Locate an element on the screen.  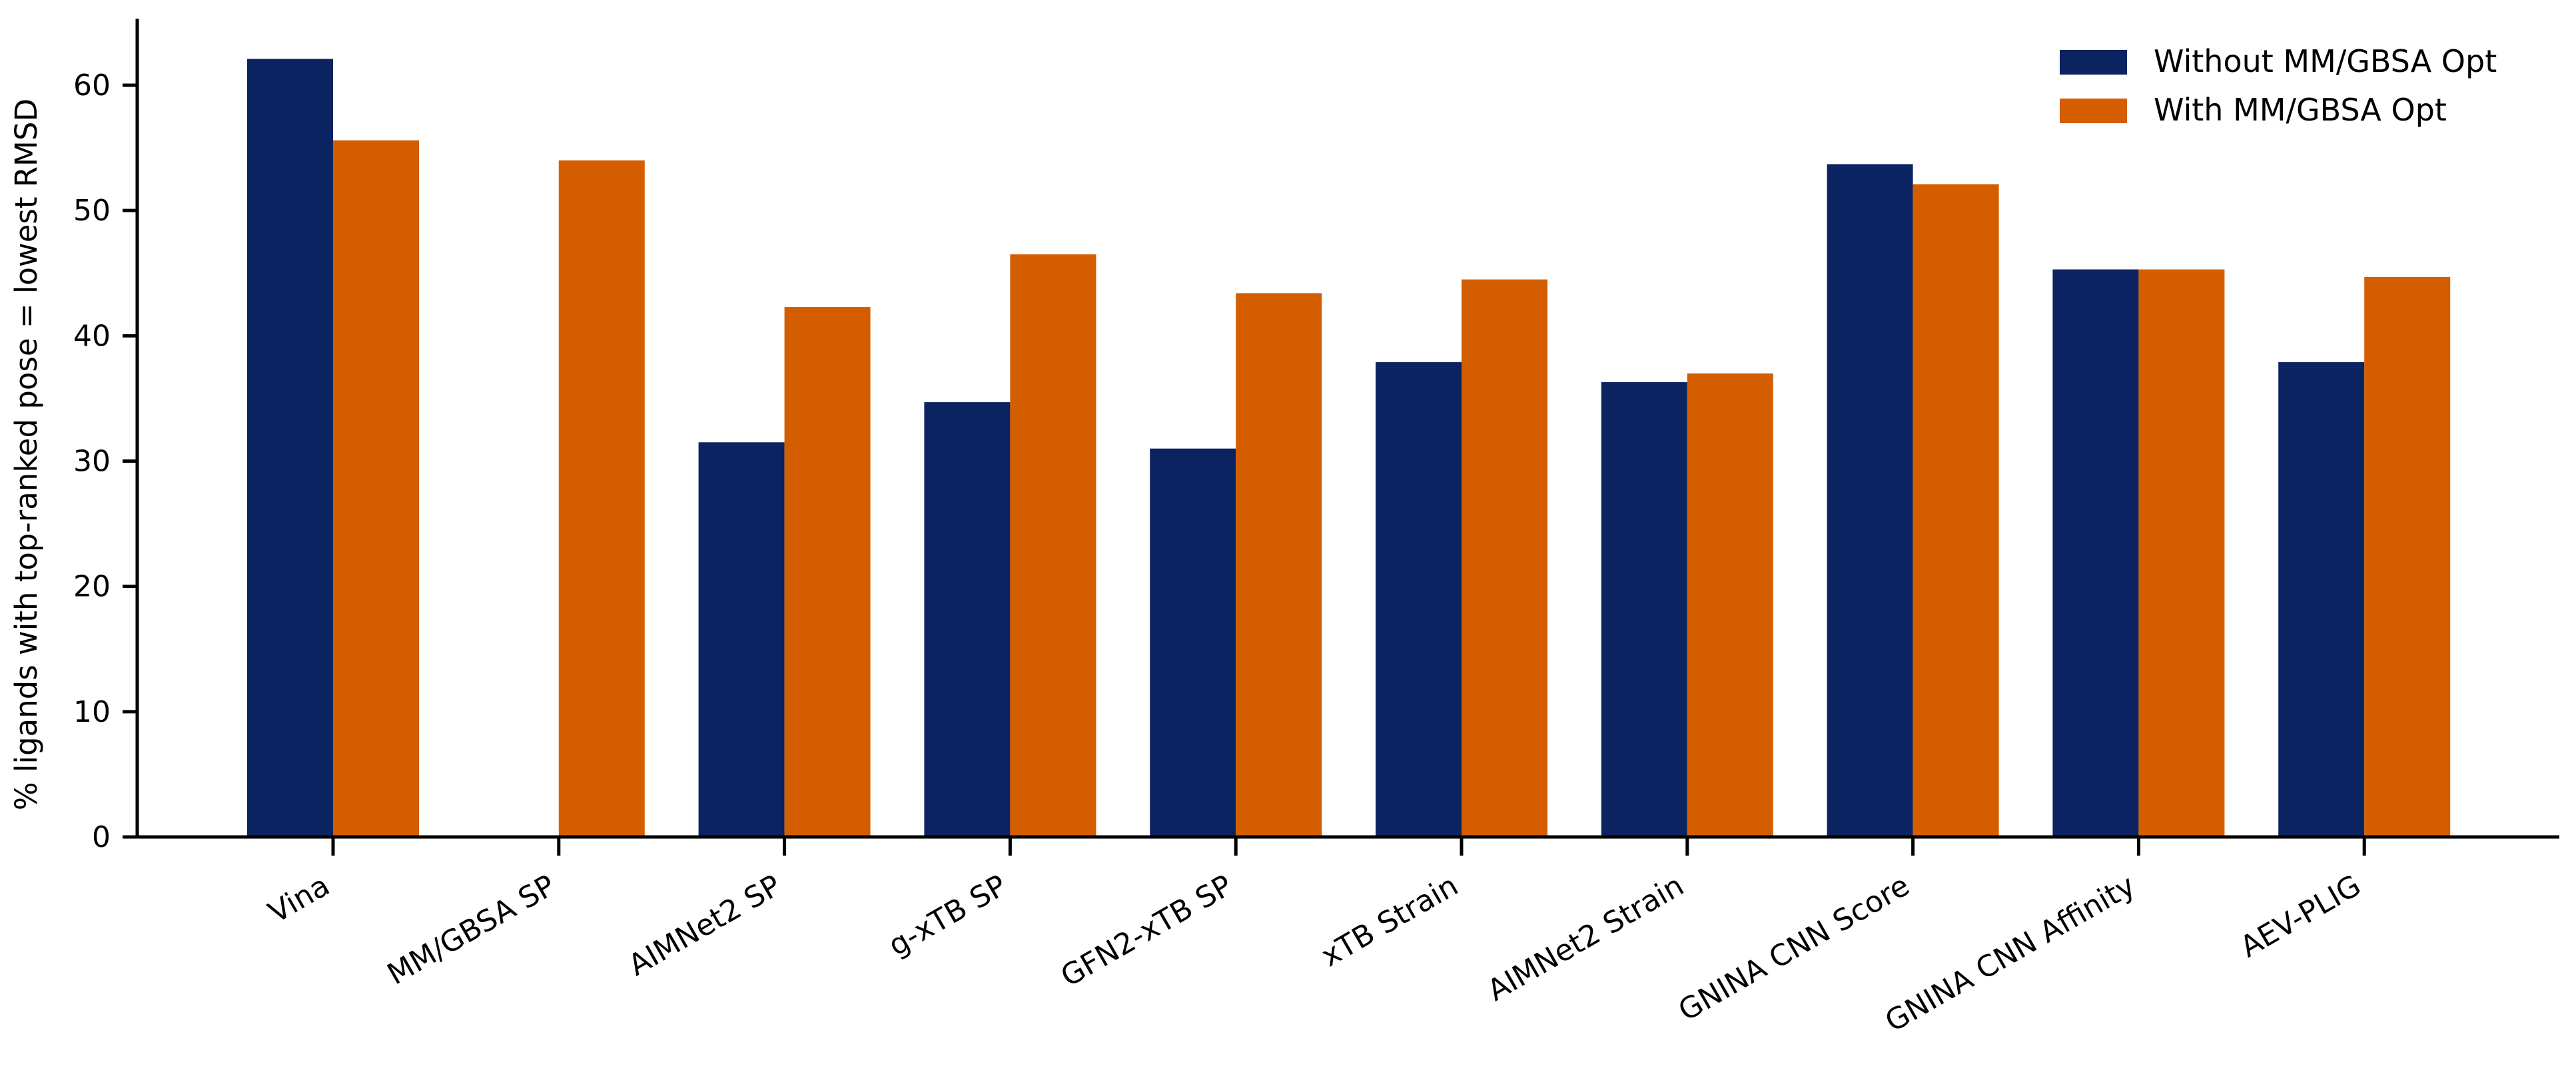
x-tick-label: GNINA CNN Score is located at coordinates (1794, 948).